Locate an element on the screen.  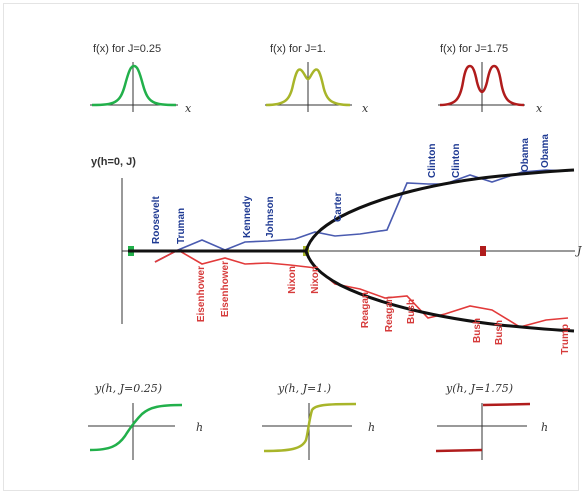
president-label-upper: Roosevelt is located at coordinates (156, 220).